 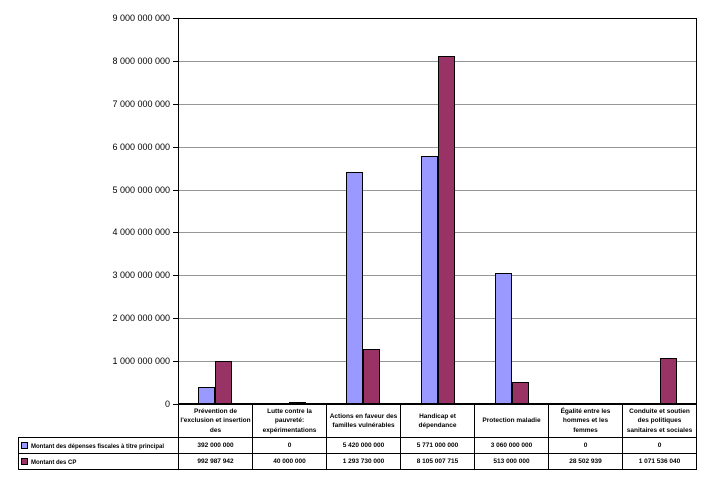 What do you see at coordinates (141, 232) in the screenshot?
I see `y-axis-label: 4 000 000 000` at bounding box center [141, 232].